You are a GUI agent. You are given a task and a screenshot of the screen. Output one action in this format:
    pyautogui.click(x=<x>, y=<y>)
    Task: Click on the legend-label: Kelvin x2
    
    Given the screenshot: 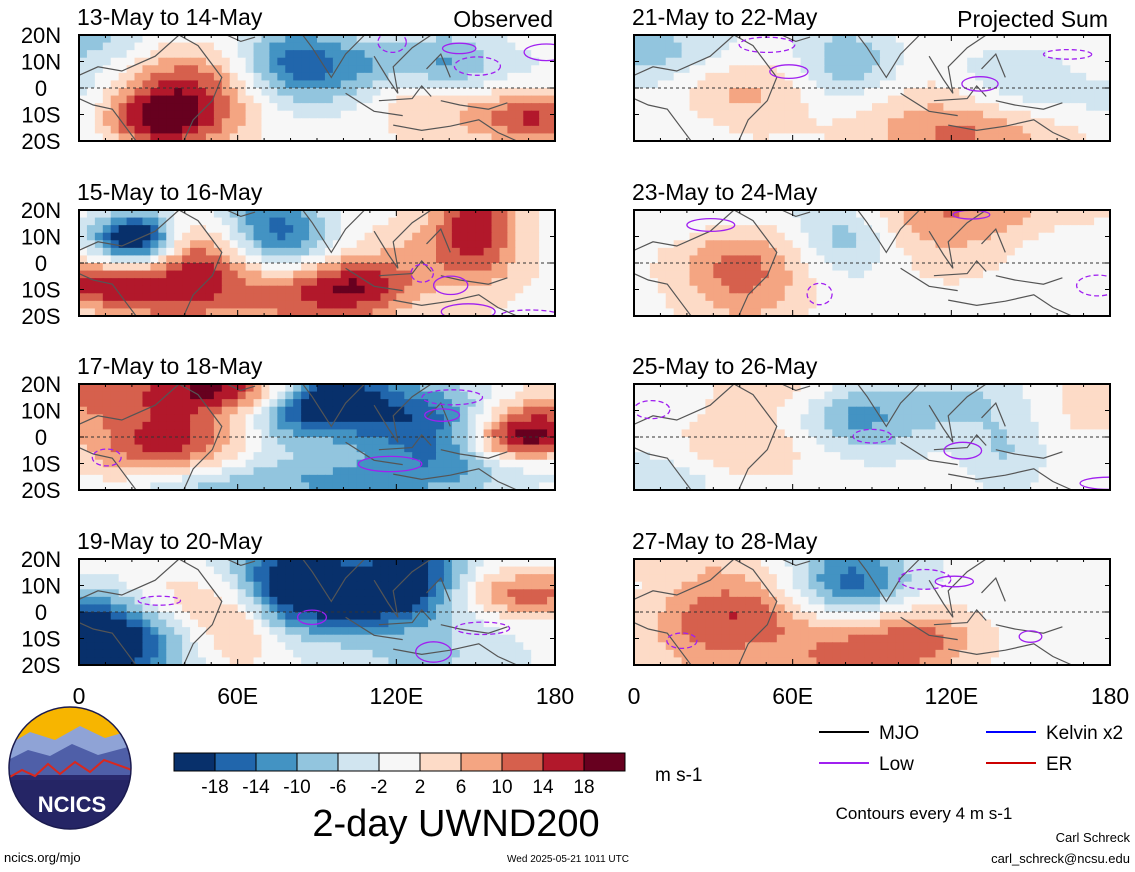 What is the action you would take?
    pyautogui.click(x=1084, y=733)
    